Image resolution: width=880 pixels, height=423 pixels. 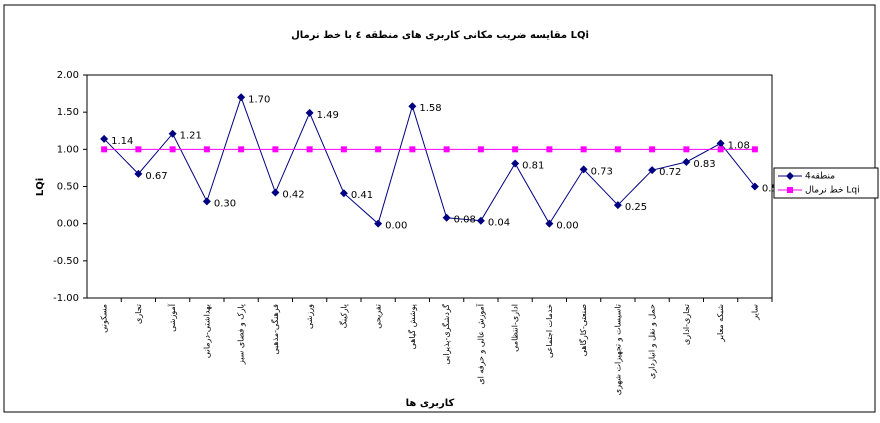 What do you see at coordinates (66, 298) in the screenshot?
I see `y-tick-label: -1.00` at bounding box center [66, 298].